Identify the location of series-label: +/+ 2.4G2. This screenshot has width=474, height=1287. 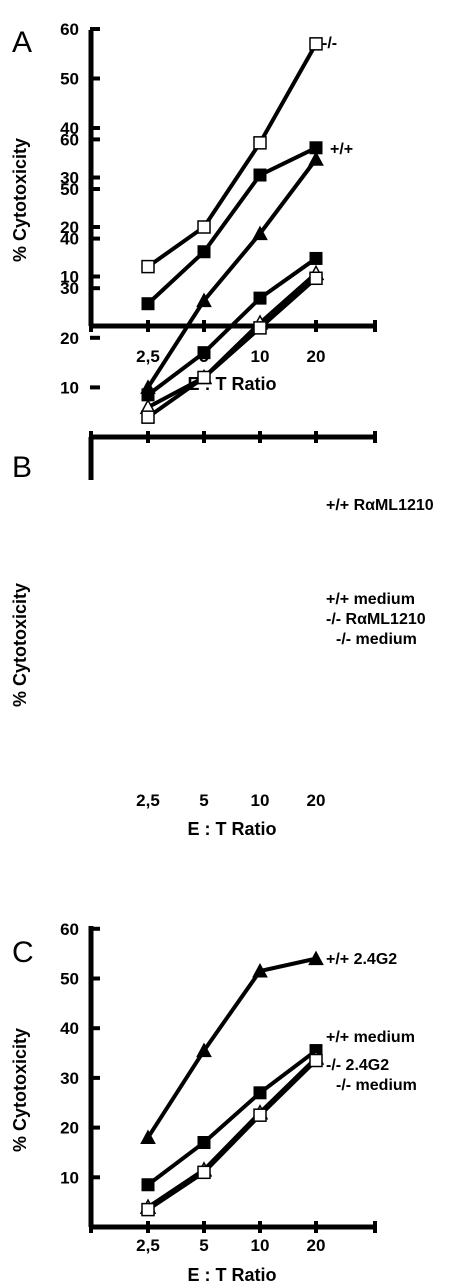
(361, 959).